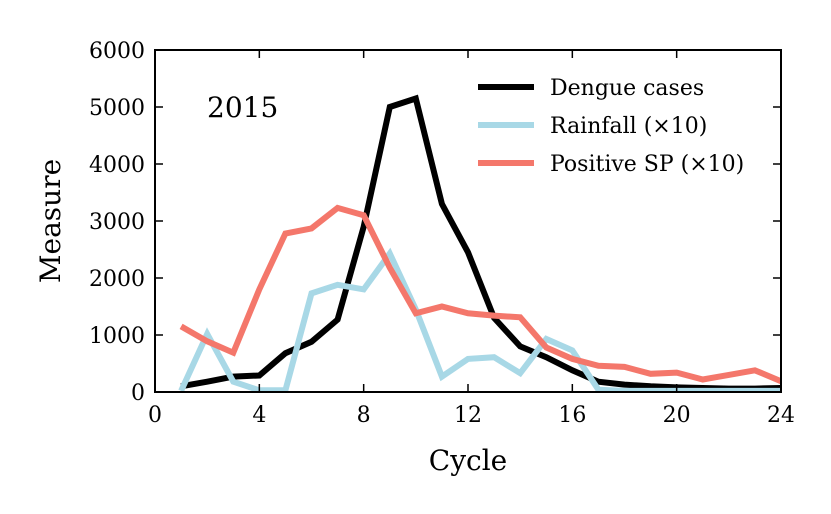 This screenshot has width=831, height=514. What do you see at coordinates (781, 415) in the screenshot?
I see `x-tick-label: 24` at bounding box center [781, 415].